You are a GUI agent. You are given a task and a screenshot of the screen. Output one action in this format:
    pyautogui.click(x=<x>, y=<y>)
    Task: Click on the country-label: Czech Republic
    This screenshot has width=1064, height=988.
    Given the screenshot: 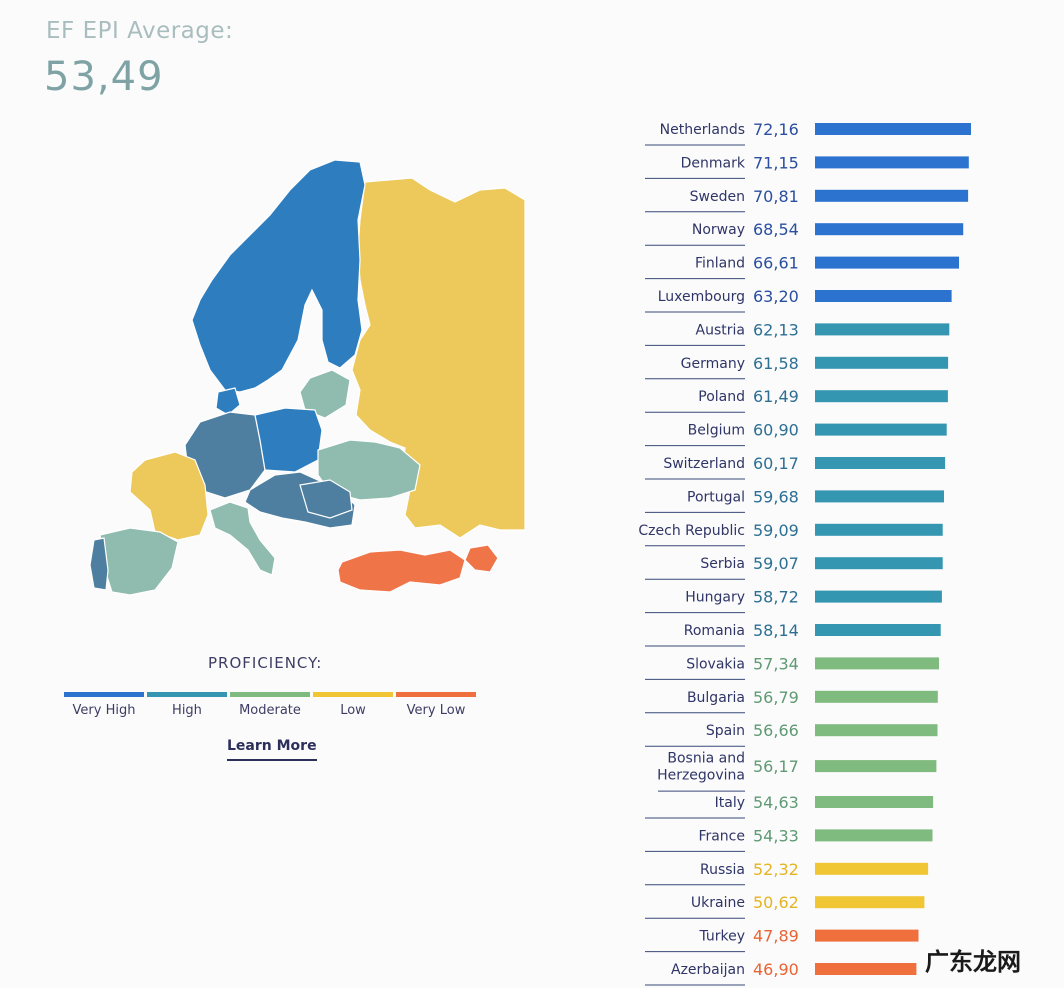 What is the action you would take?
    pyautogui.click(x=691, y=531)
    